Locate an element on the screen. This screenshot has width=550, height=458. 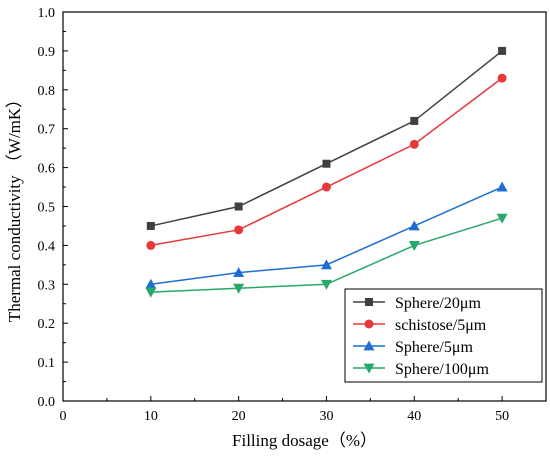
x-tick-label: 30 is located at coordinates (326, 416).